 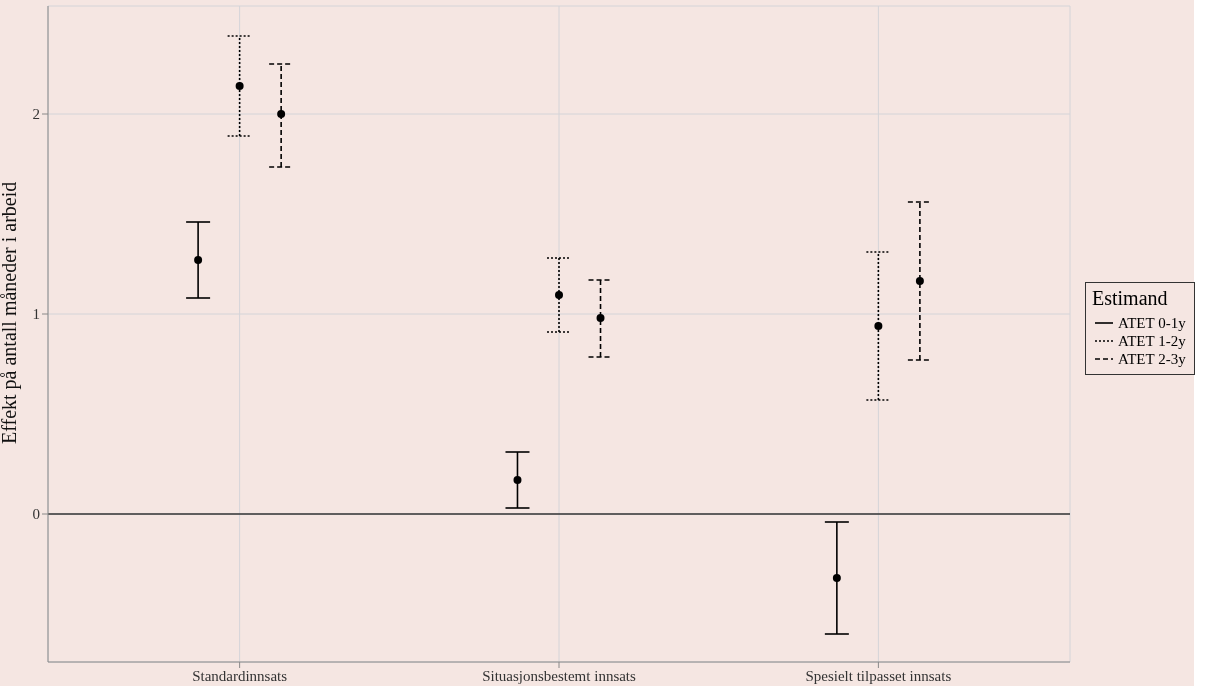 I want to click on x-tick-label: Standardinnsats, so click(x=240, y=675).